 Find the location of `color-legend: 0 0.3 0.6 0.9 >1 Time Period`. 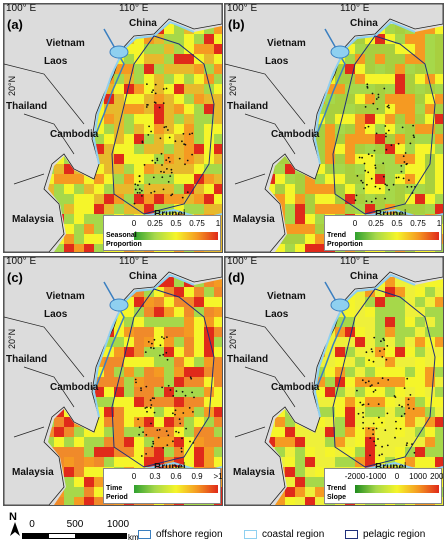

color-legend: 0 0.3 0.6 0.9 >1 Time Period is located at coordinates (163, 486).